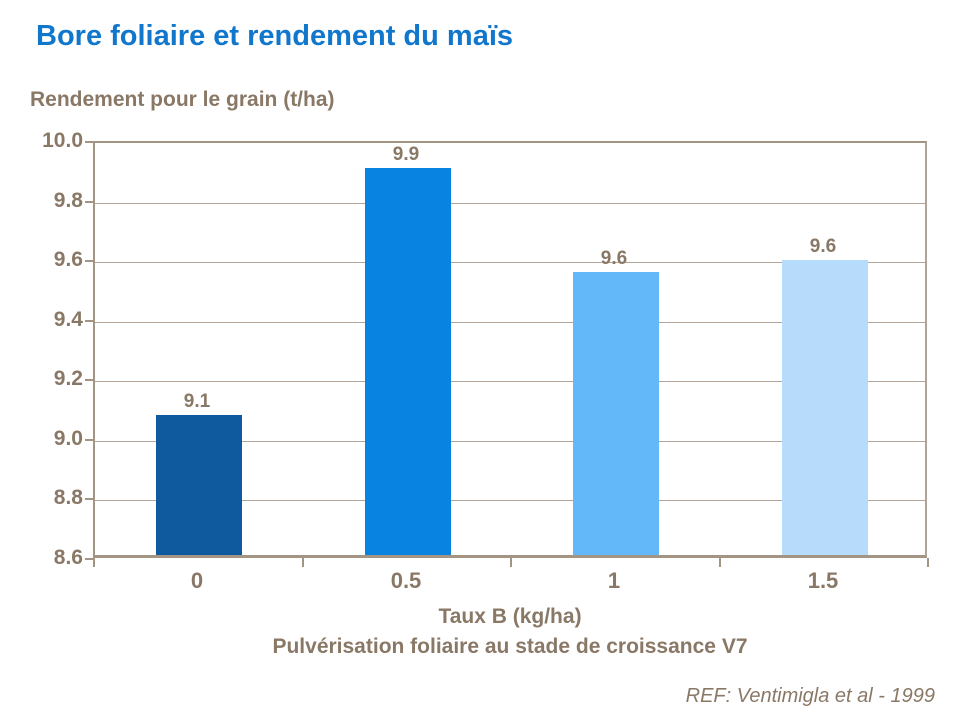  What do you see at coordinates (275, 36) in the screenshot?
I see `chart-title: Bore foliaire et rendement du maïs` at bounding box center [275, 36].